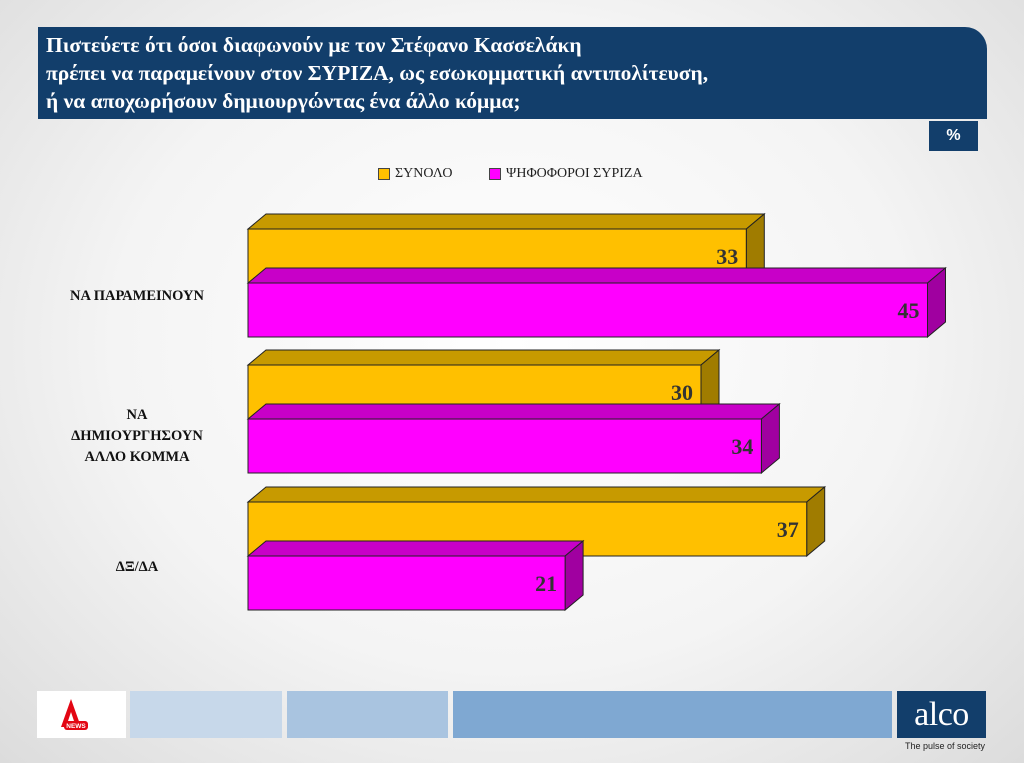  Describe the element at coordinates (384, 174) in the screenshot. I see `legend-swatch-total` at that location.